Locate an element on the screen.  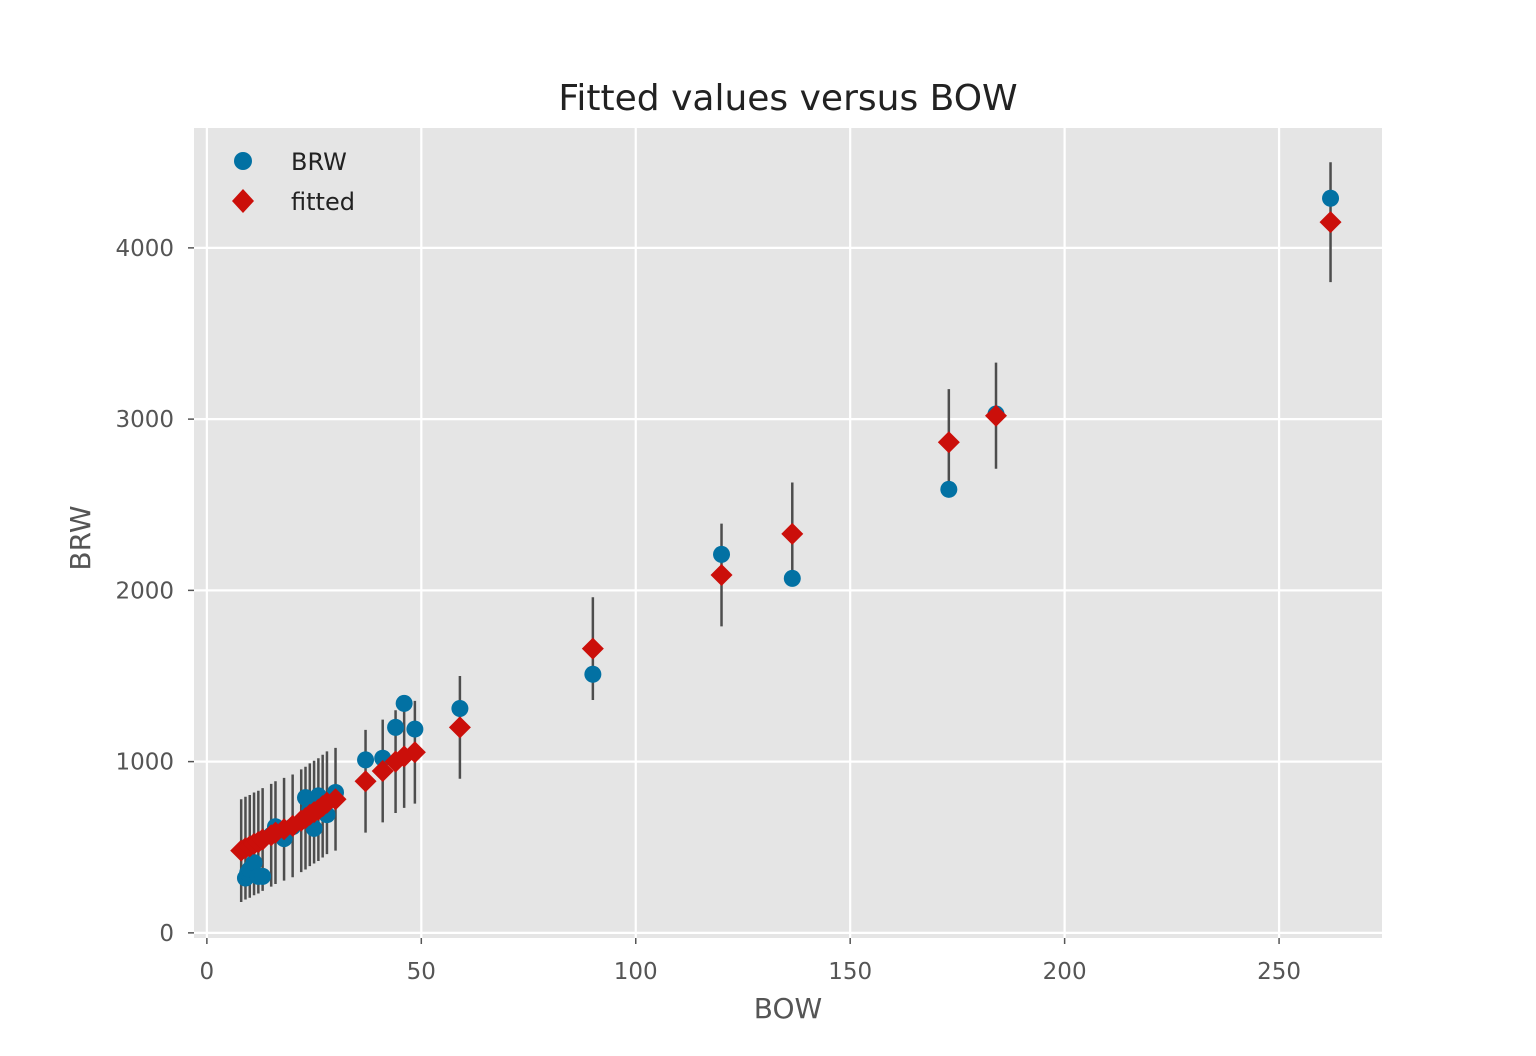
x-tick-label: 0 is located at coordinates (207, 972).